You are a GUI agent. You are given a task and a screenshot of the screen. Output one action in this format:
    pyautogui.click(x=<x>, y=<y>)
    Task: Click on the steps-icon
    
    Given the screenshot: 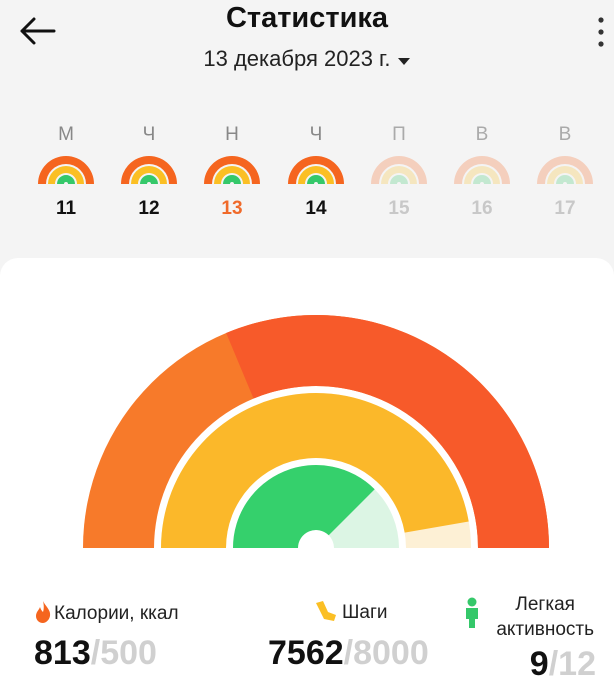 What is the action you would take?
    pyautogui.click(x=326, y=611)
    